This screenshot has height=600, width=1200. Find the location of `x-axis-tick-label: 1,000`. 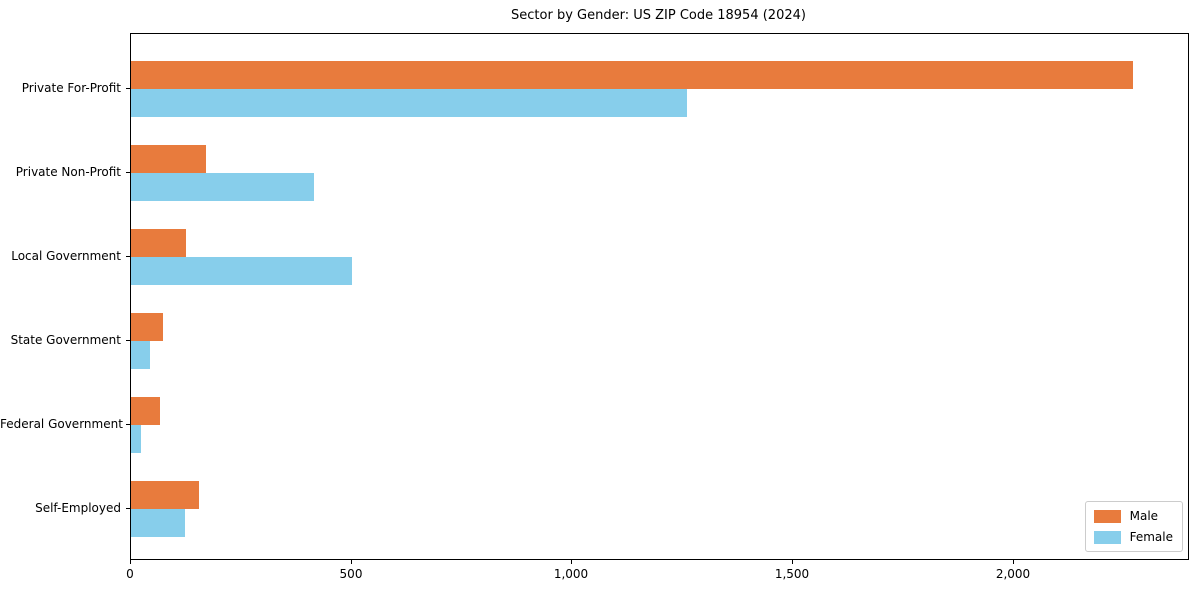

x-axis-tick-label: 1,000 is located at coordinates (571, 574).